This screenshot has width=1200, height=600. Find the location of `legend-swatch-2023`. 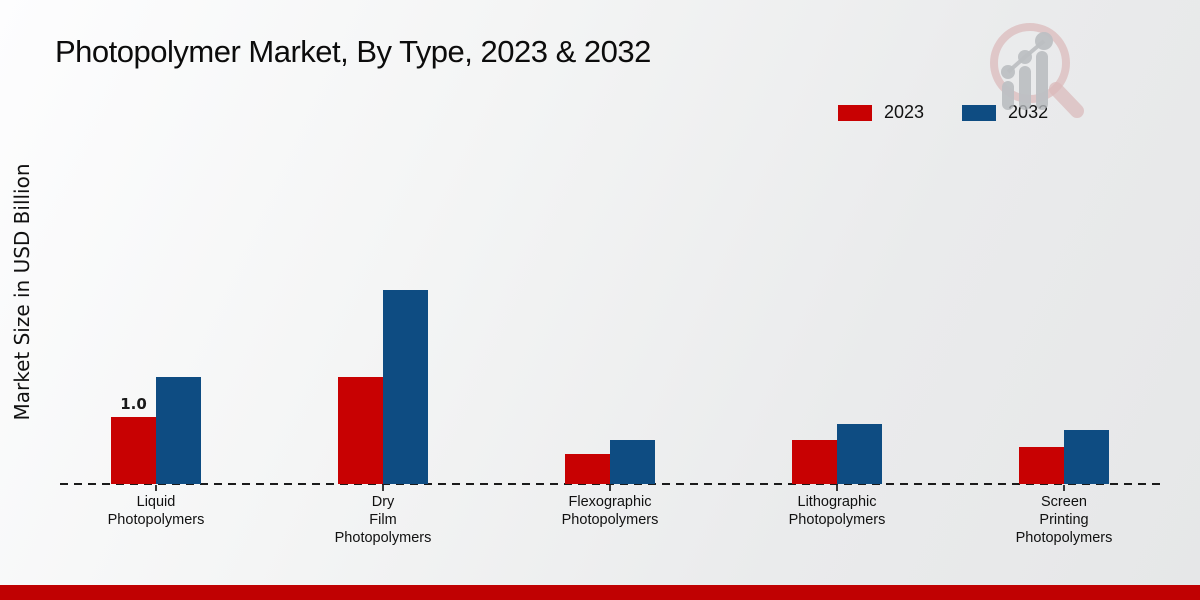

legend-swatch-2023 is located at coordinates (855, 112).